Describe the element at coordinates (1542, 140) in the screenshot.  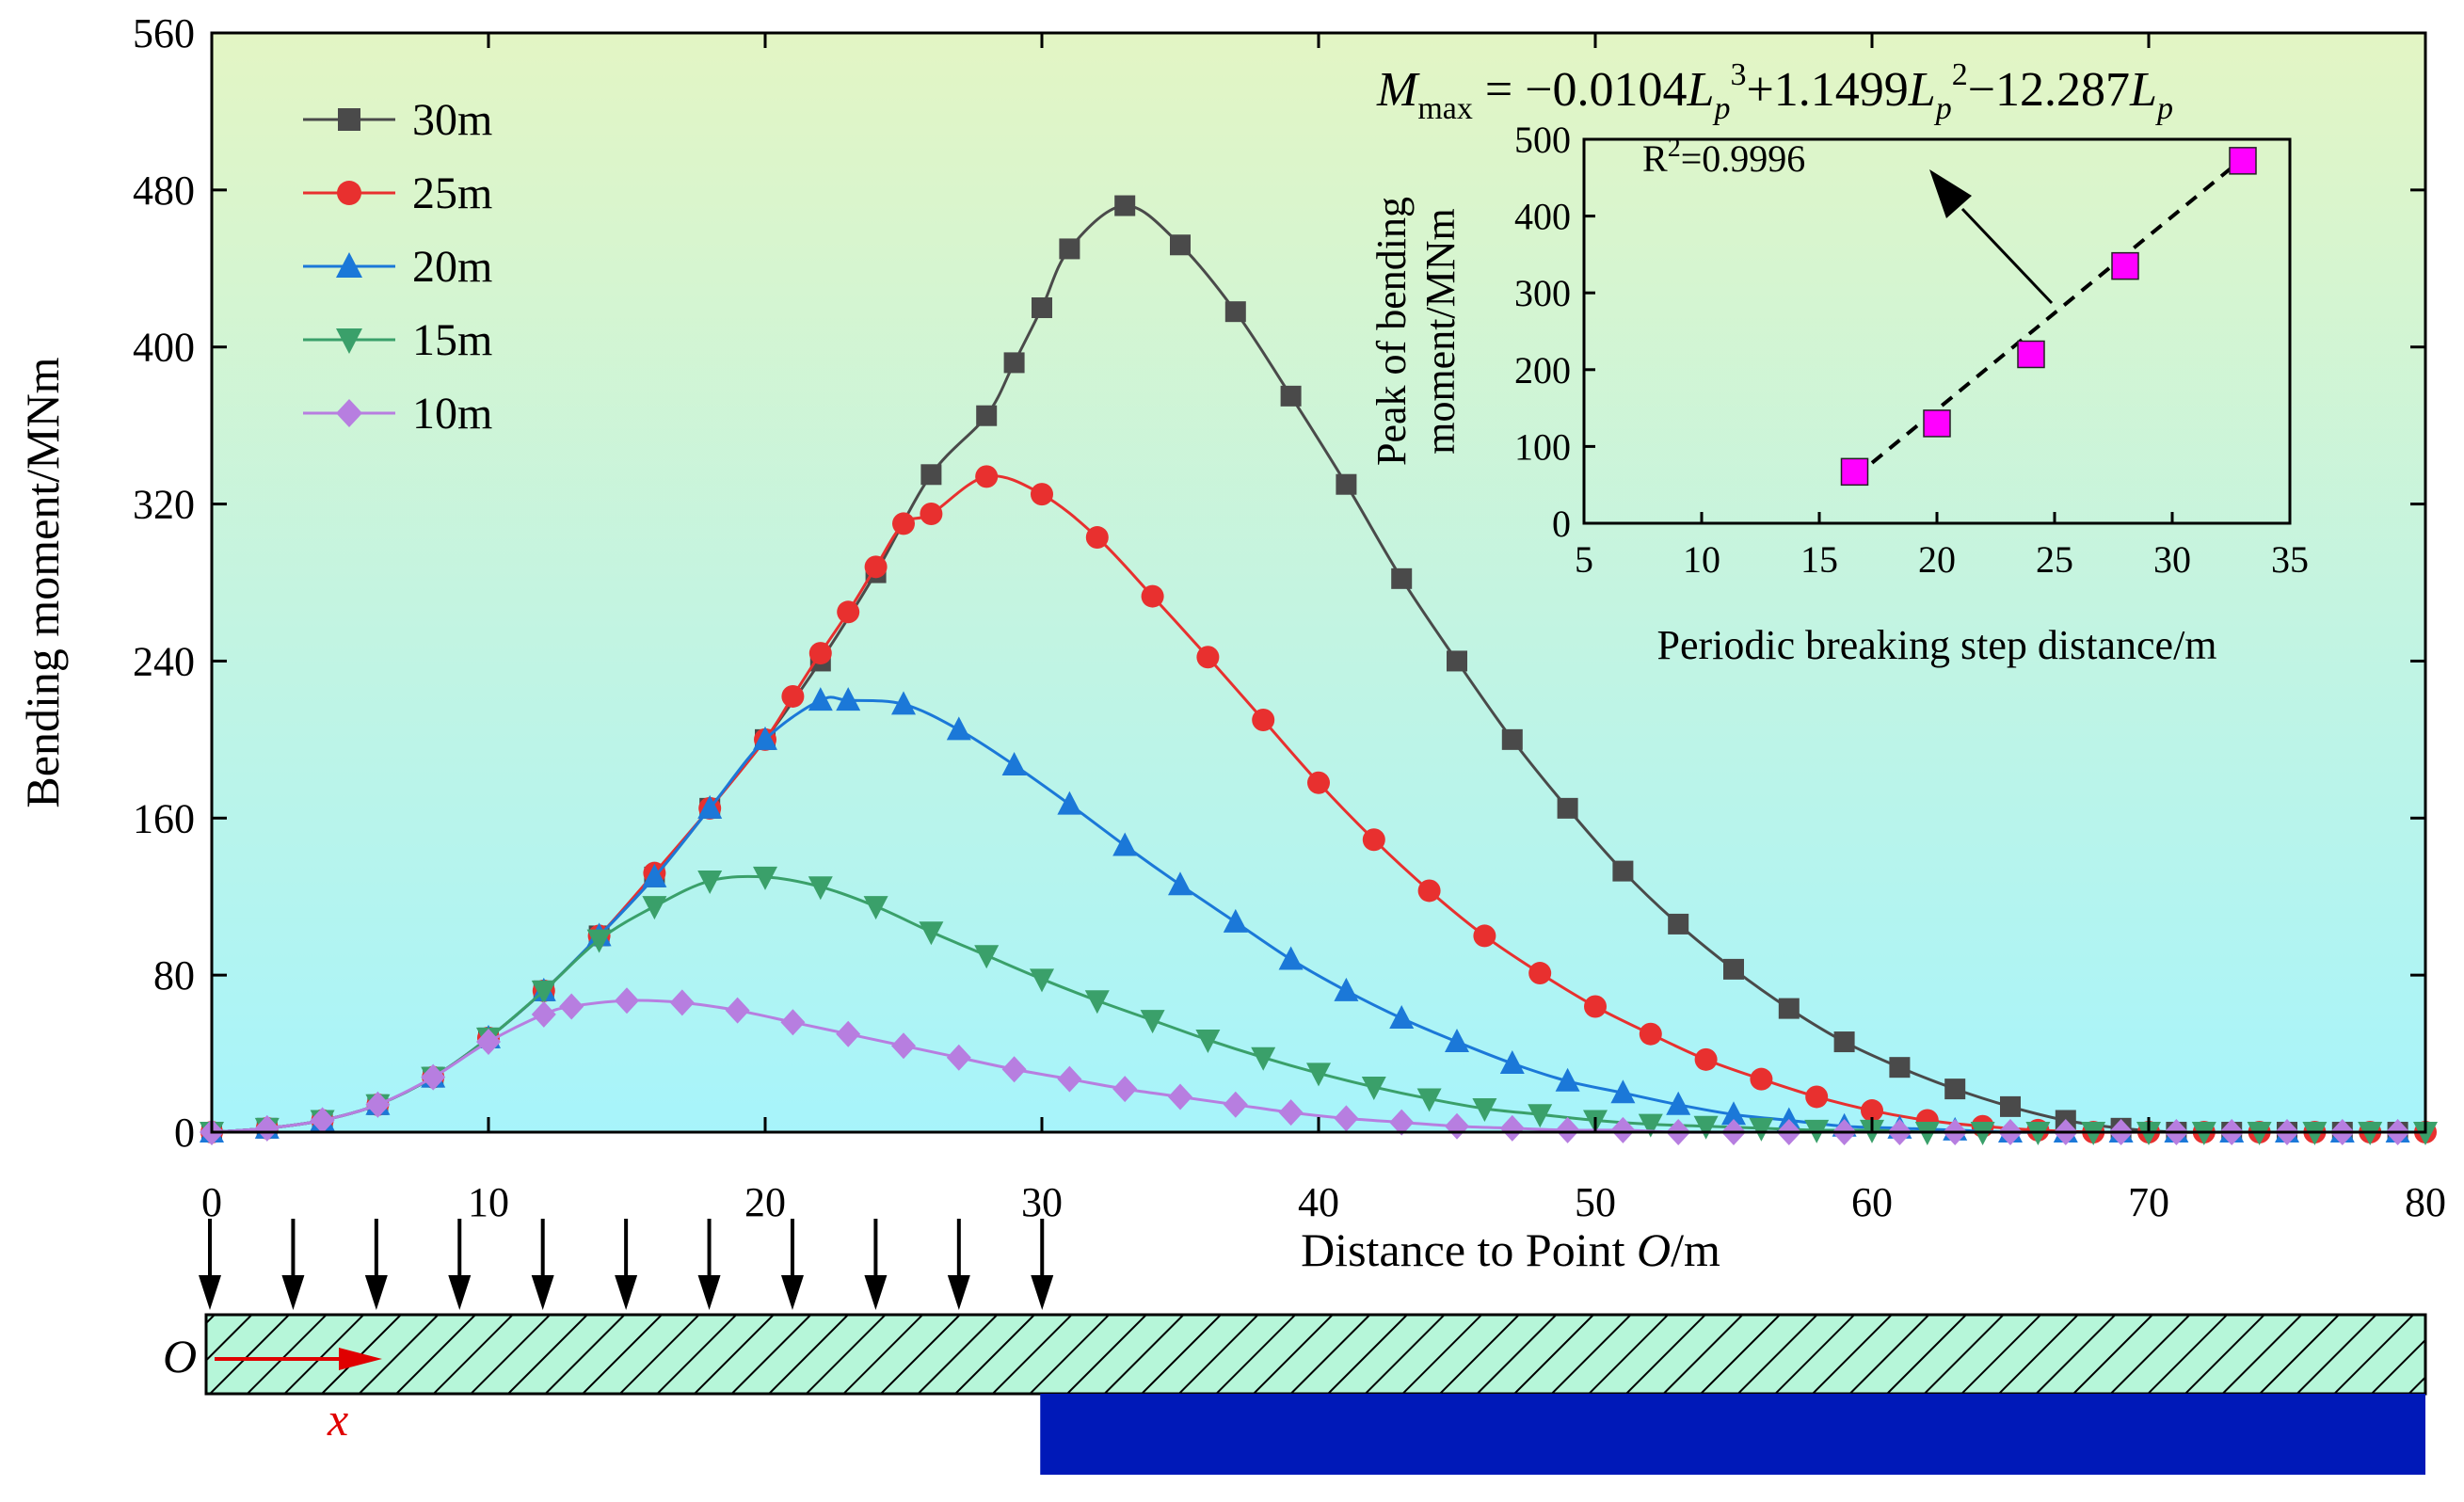
I see `inset-y-tick-label: 500` at that location.